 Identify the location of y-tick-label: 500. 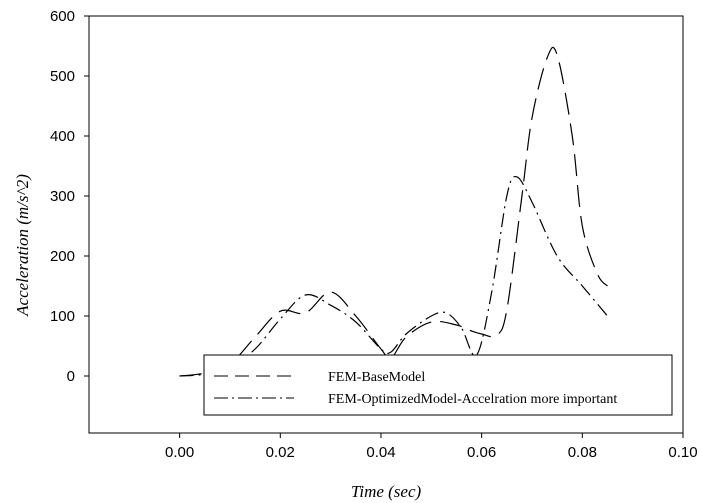
(62, 76).